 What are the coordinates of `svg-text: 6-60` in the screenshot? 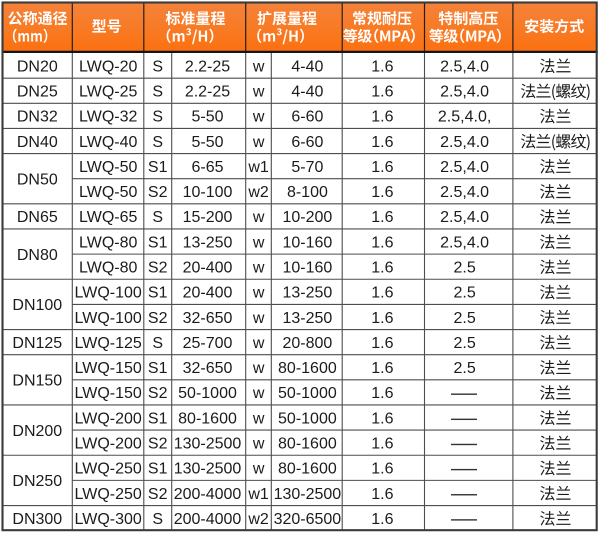 It's located at (307, 117).